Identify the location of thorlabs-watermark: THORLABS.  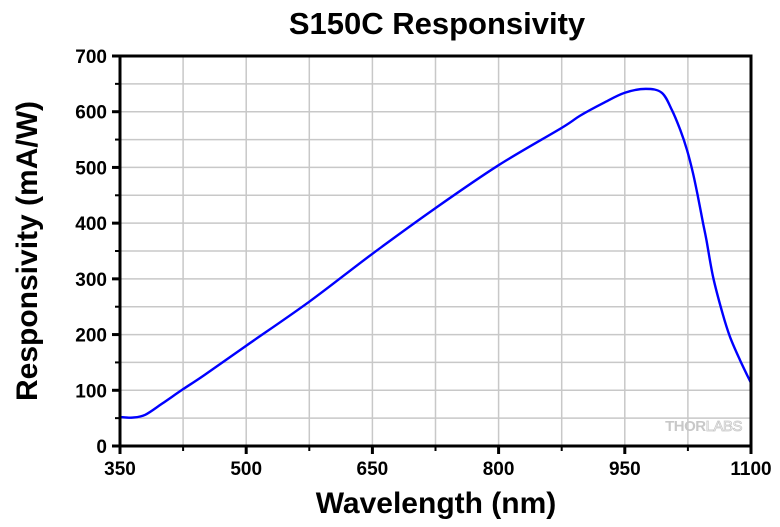
(704, 427).